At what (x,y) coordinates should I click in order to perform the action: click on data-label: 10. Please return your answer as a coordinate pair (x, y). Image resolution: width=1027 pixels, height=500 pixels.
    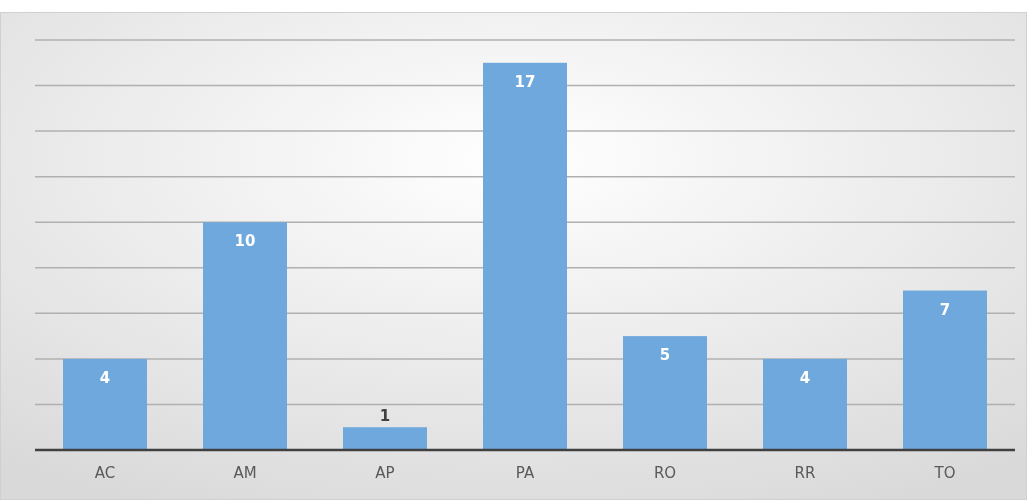
    Looking at the image, I should click on (245, 241).